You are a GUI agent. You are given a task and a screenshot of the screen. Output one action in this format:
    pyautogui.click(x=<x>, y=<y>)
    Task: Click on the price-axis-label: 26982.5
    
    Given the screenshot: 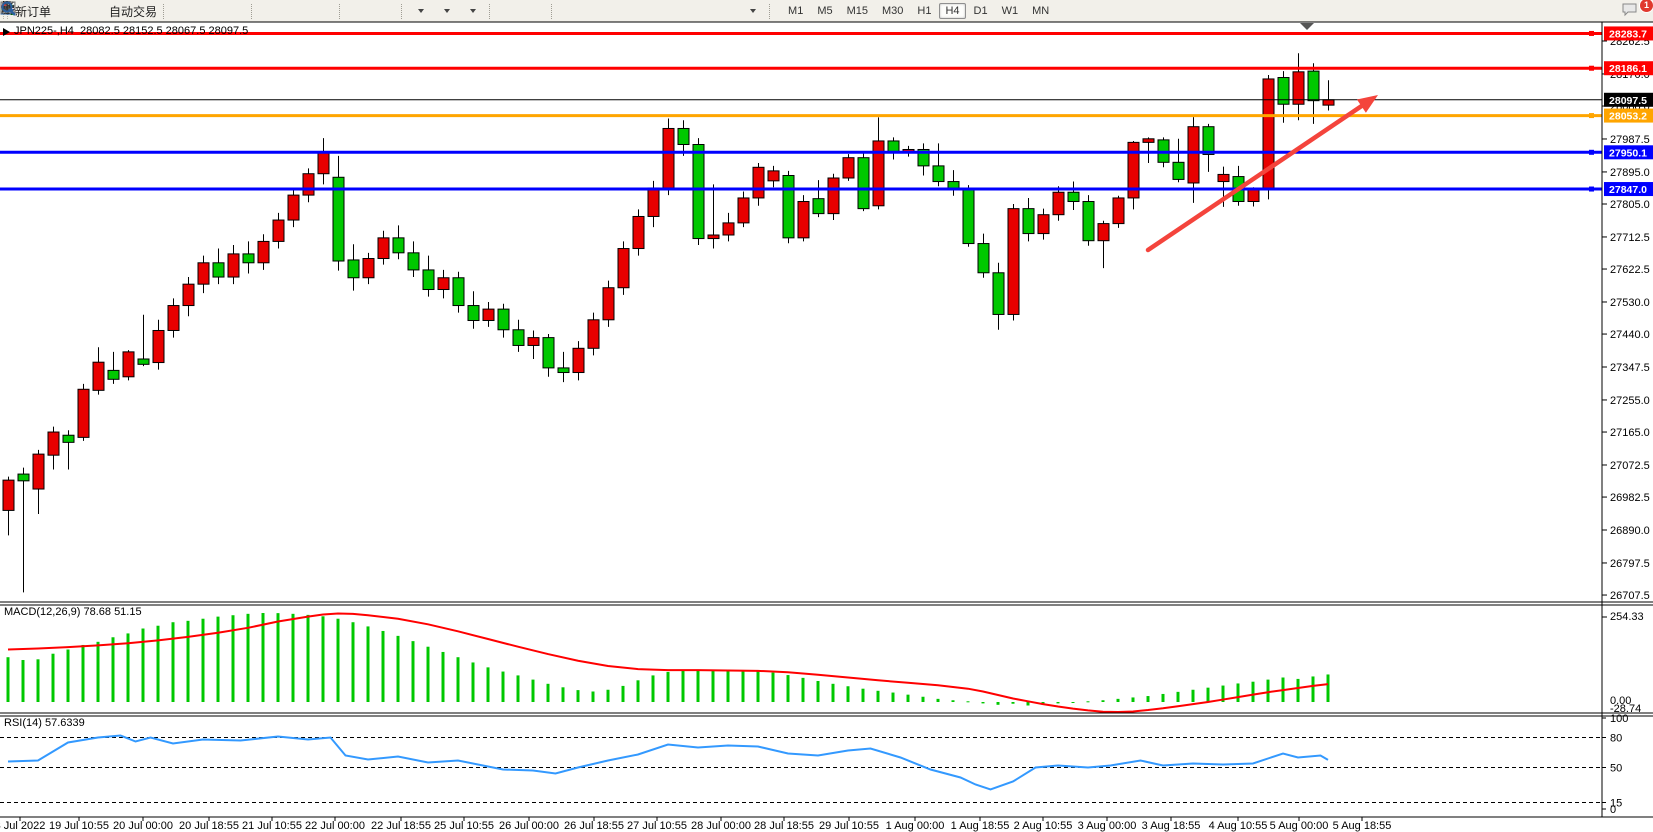 What is the action you would take?
    pyautogui.click(x=1630, y=498)
    